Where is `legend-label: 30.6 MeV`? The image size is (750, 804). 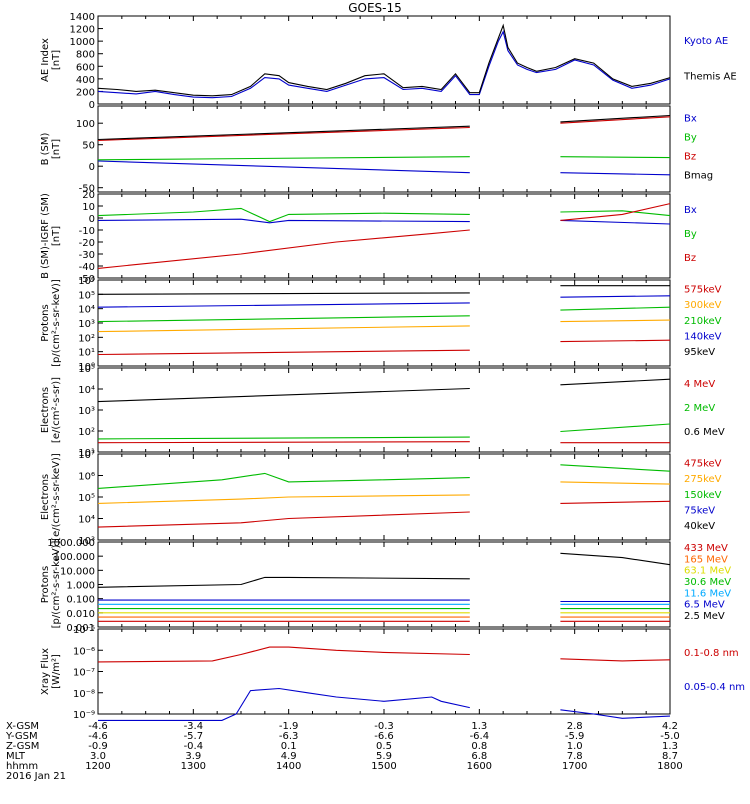
legend-label: 30.6 MeV is located at coordinates (707, 582).